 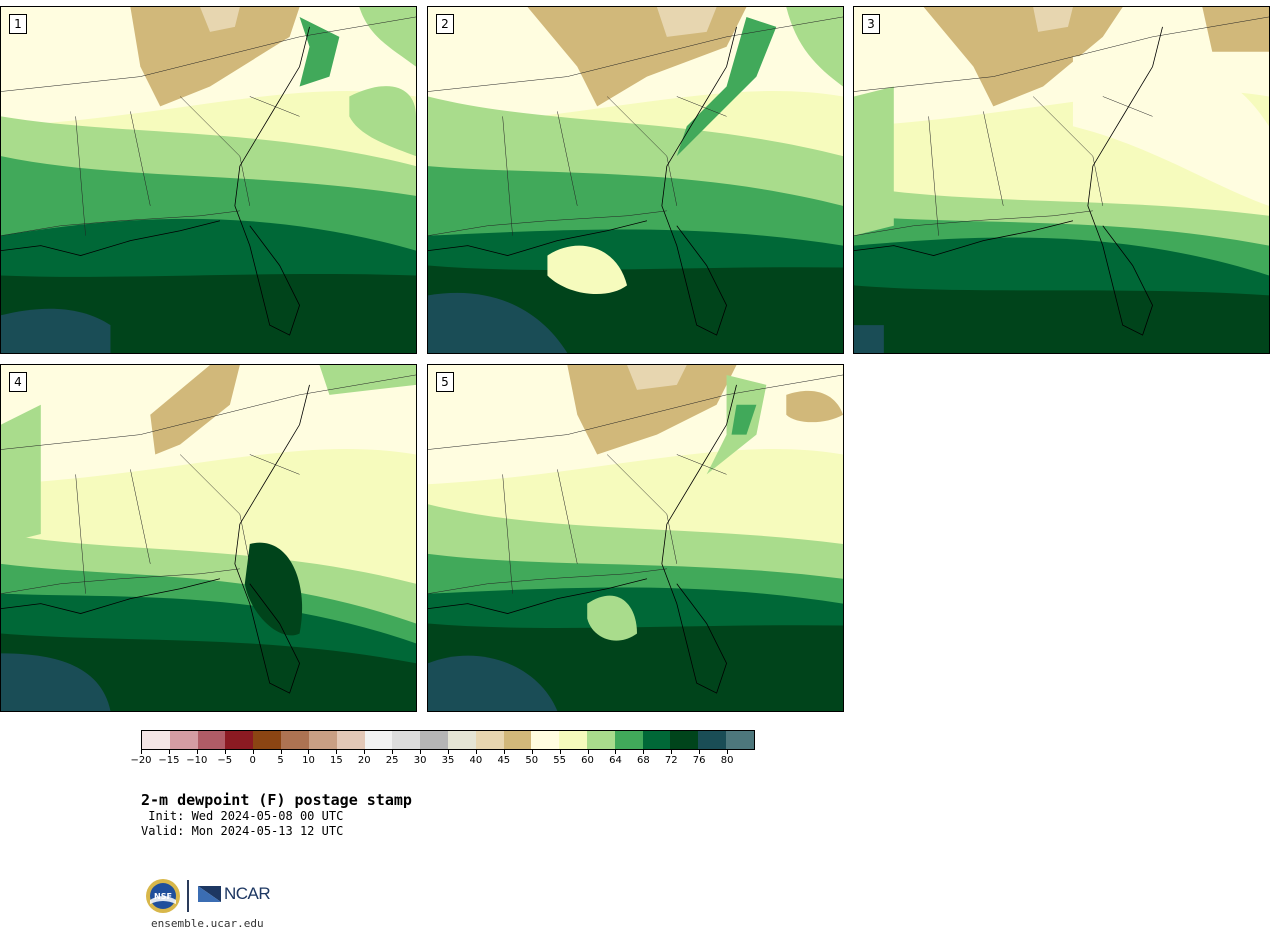 I want to click on colorbar-tick-label: −5, so click(x=225, y=760).